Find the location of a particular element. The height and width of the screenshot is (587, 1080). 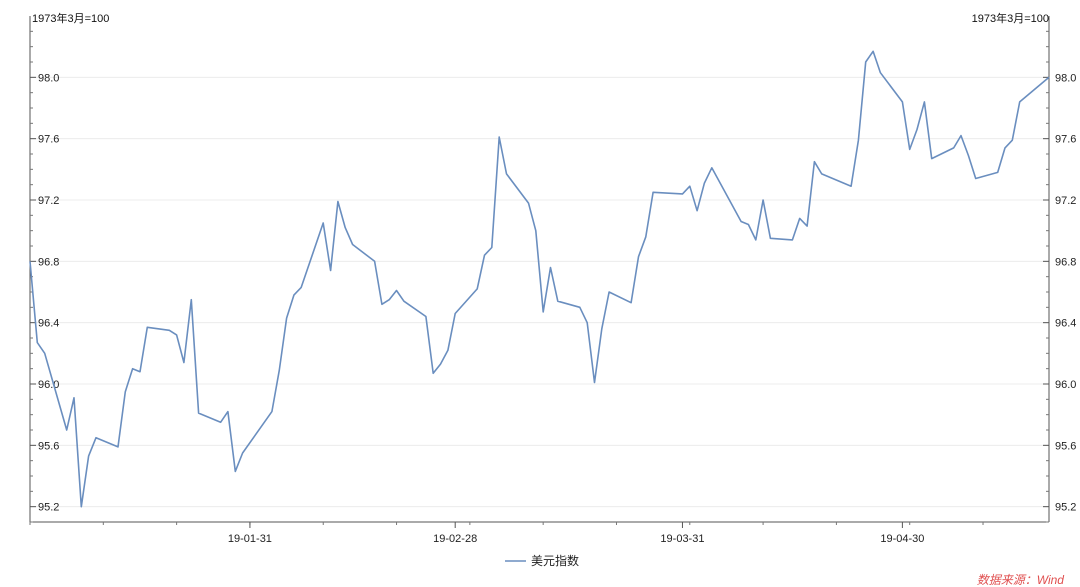

x-tick-label: 19-01-31 is located at coordinates (250, 539).